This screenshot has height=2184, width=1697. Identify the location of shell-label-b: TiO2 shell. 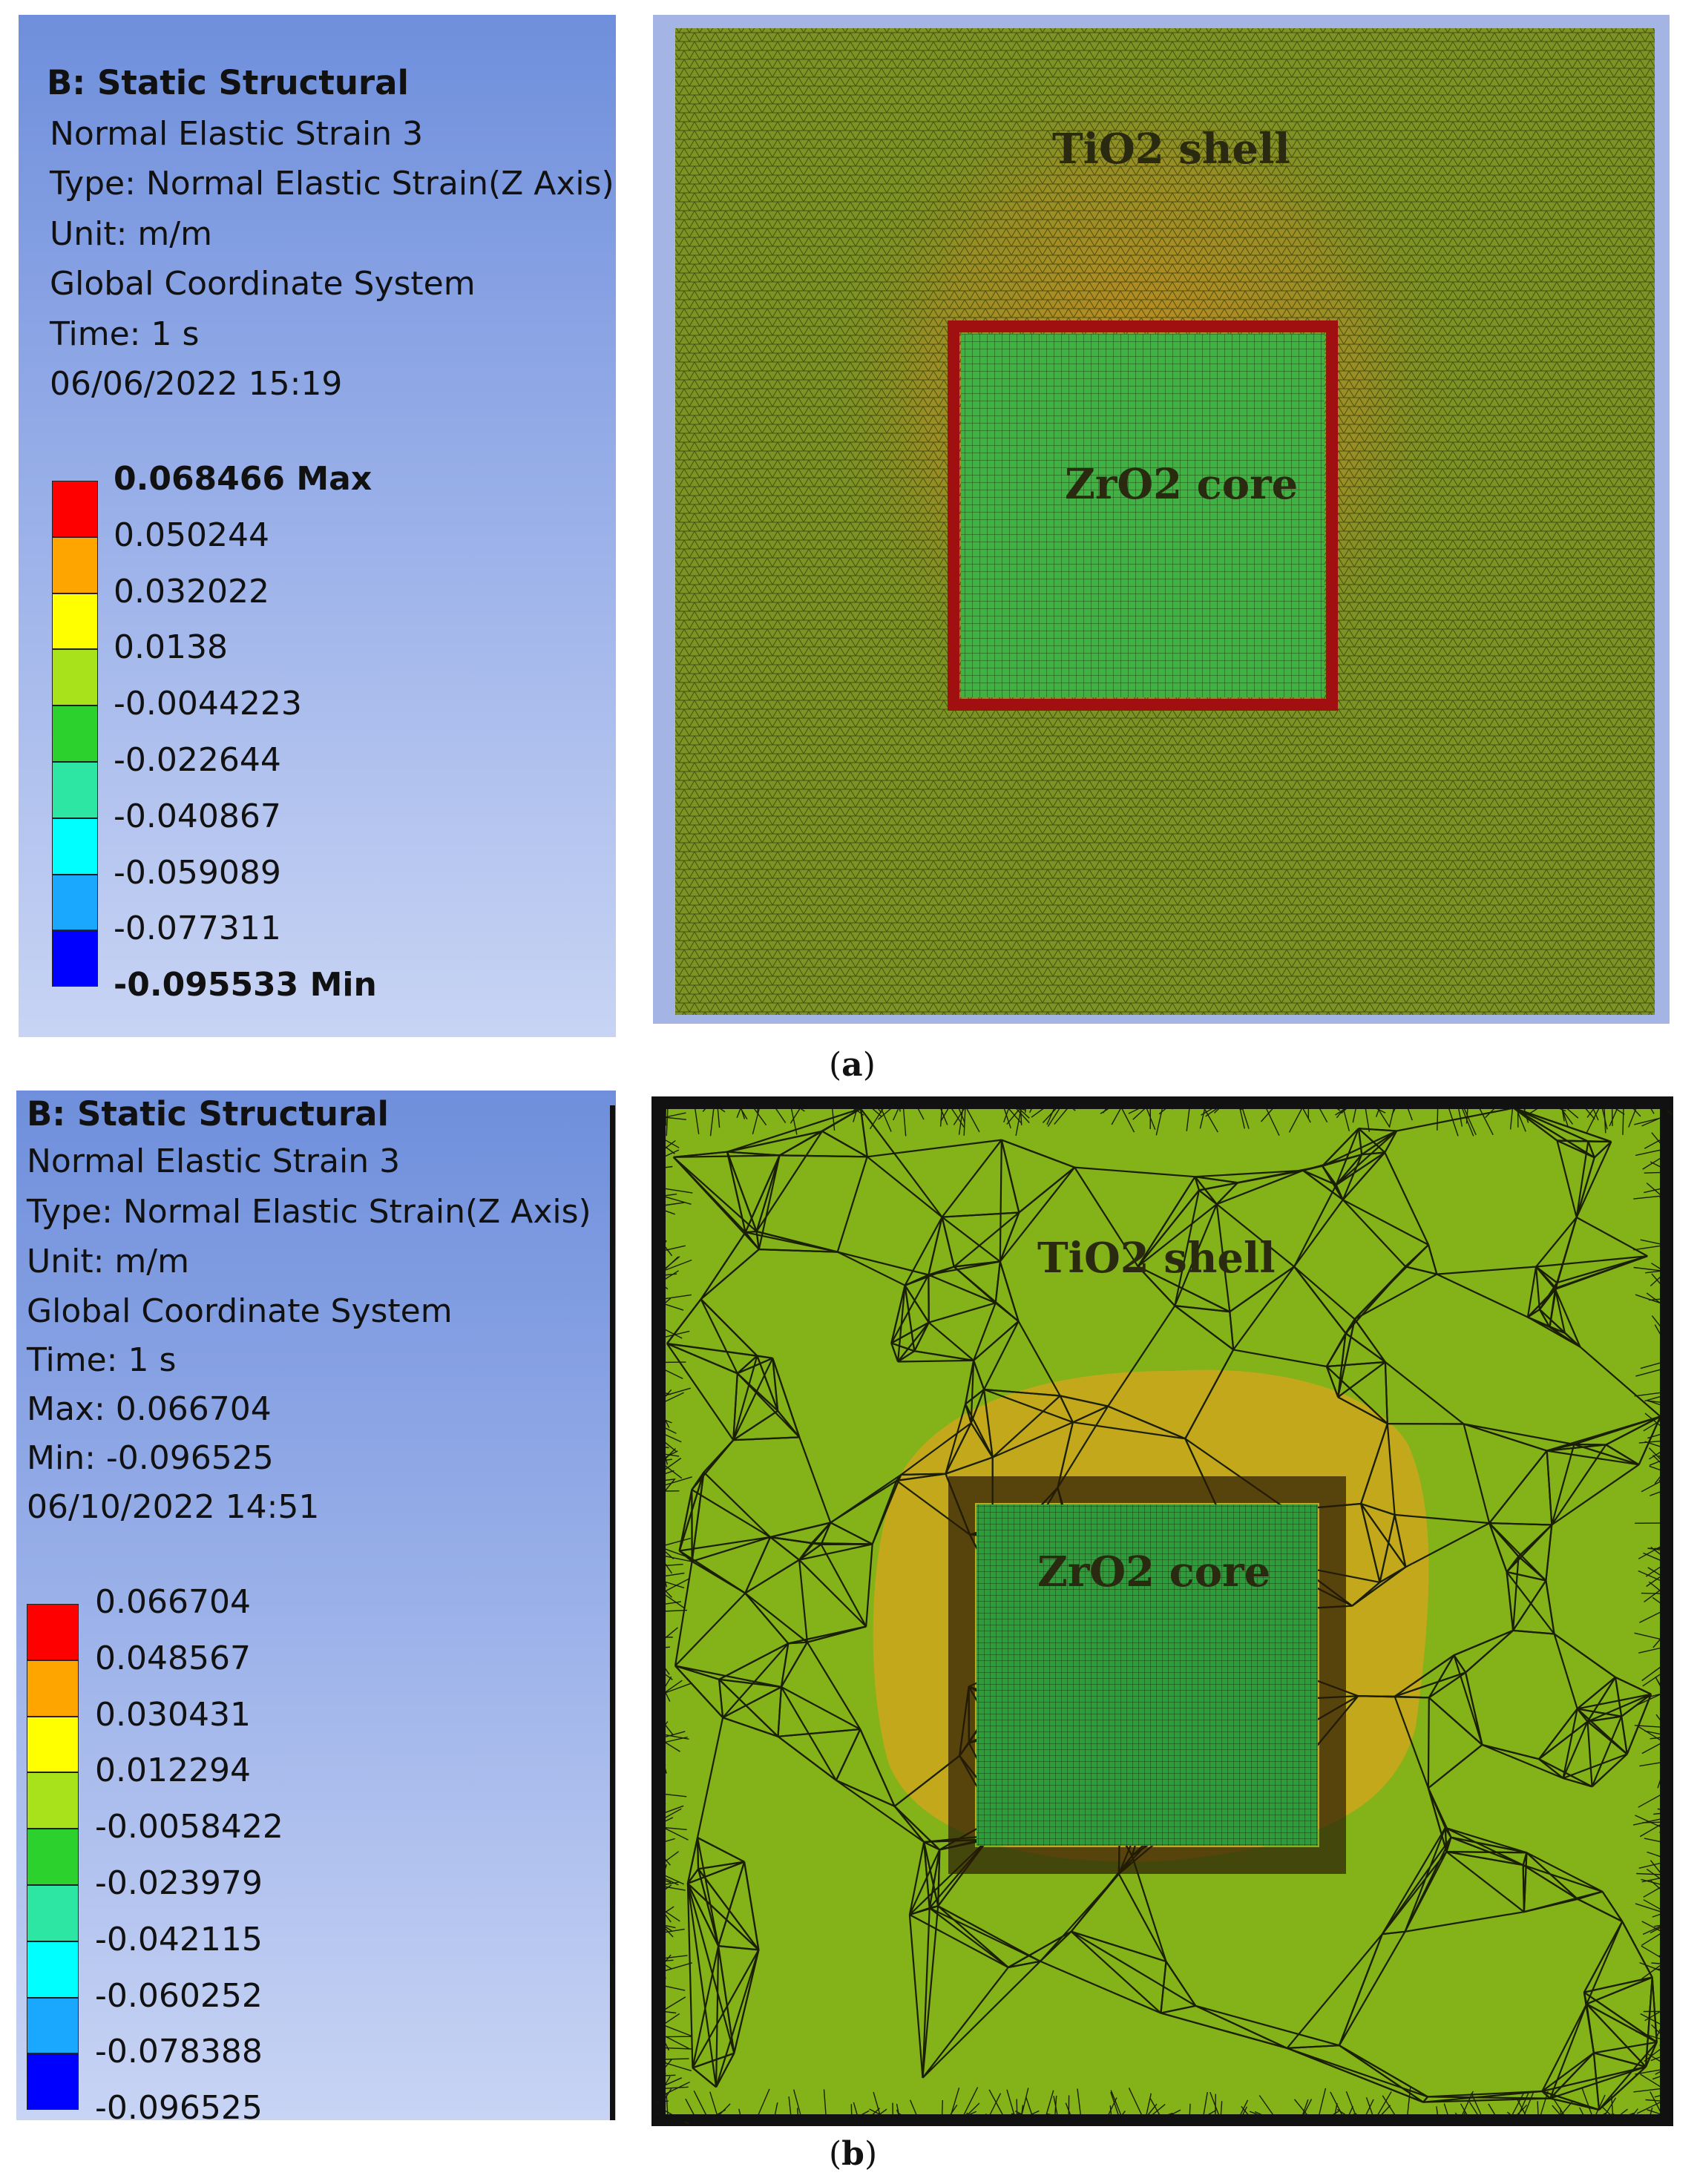
(1156, 1259).